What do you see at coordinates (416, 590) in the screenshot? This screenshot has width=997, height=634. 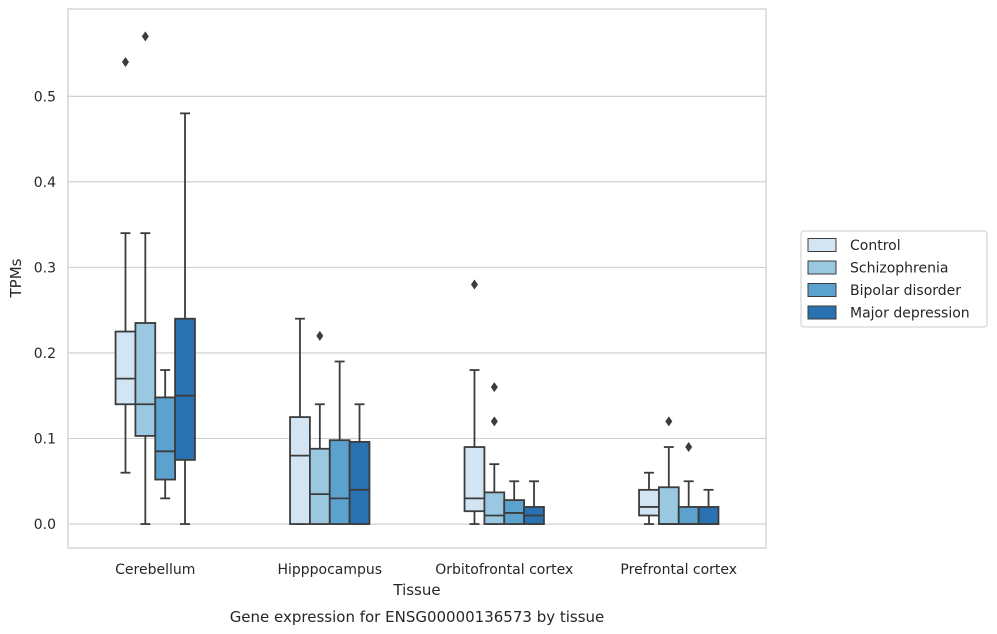 I see `x-axis-label: Tissue` at bounding box center [416, 590].